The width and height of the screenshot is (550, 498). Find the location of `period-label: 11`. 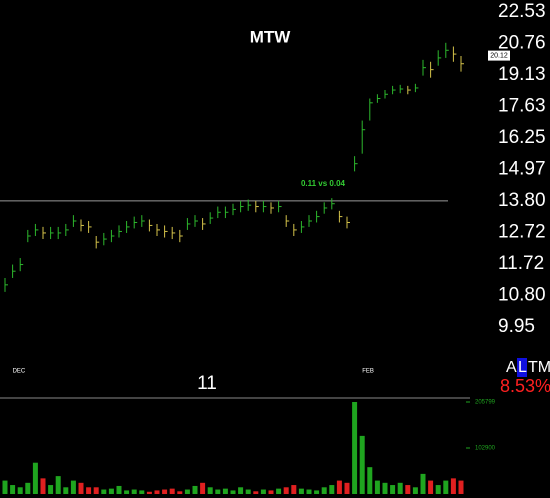

period-label: 11 is located at coordinates (207, 383).